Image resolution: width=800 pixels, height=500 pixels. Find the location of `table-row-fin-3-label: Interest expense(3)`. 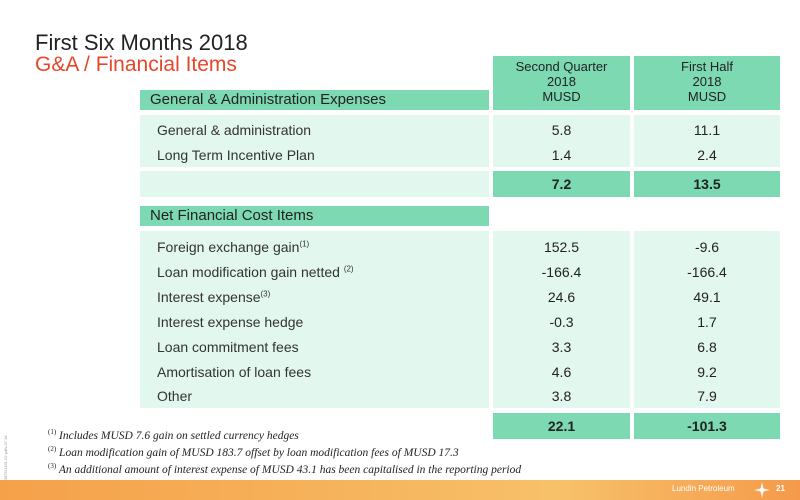

table-row-fin-3-label: Interest expense(3) is located at coordinates (213, 297).